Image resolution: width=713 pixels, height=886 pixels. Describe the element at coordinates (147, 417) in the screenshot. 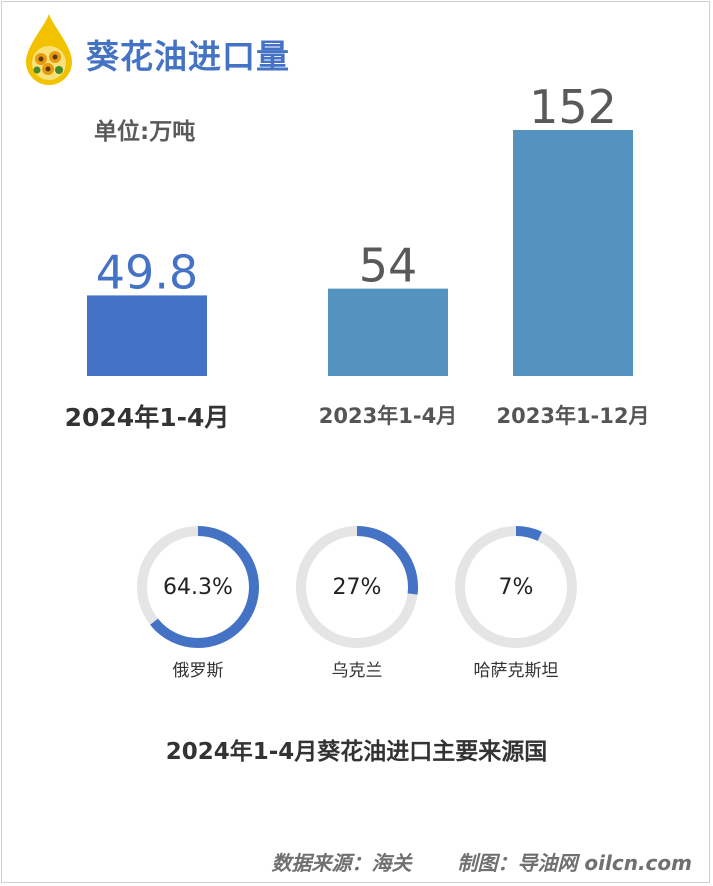

I see `bar-category-label: 2024年1-4月` at that location.